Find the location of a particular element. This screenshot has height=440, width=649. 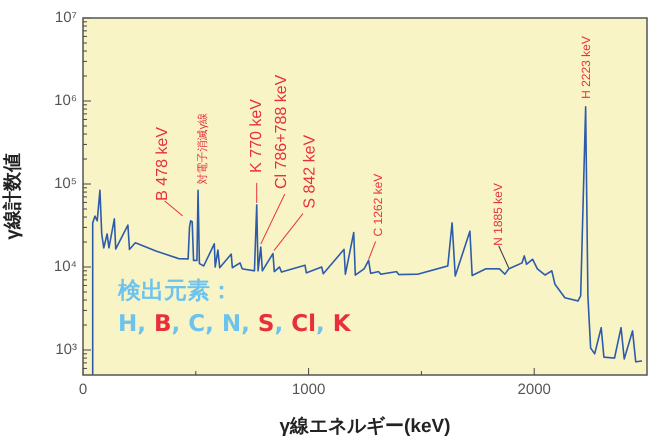

x-tick-label: 1000 is located at coordinates (309, 389).